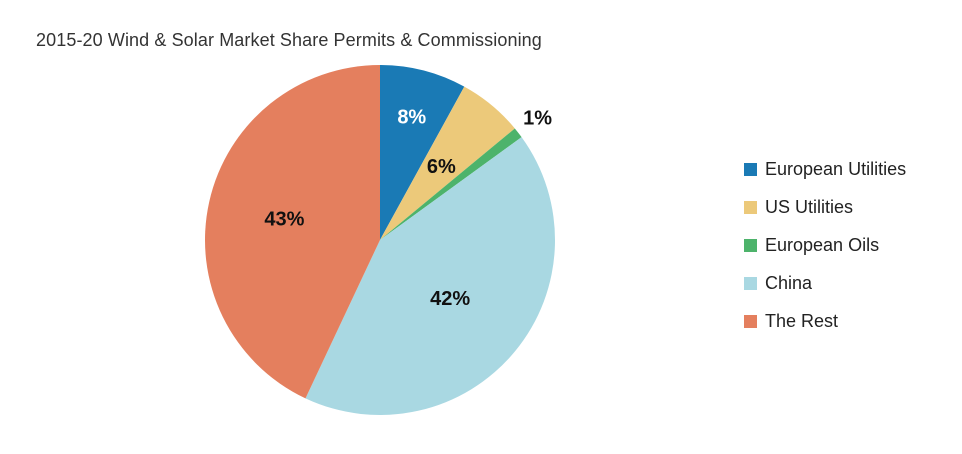  I want to click on pie-slice-european-oils, so click(451, 184).